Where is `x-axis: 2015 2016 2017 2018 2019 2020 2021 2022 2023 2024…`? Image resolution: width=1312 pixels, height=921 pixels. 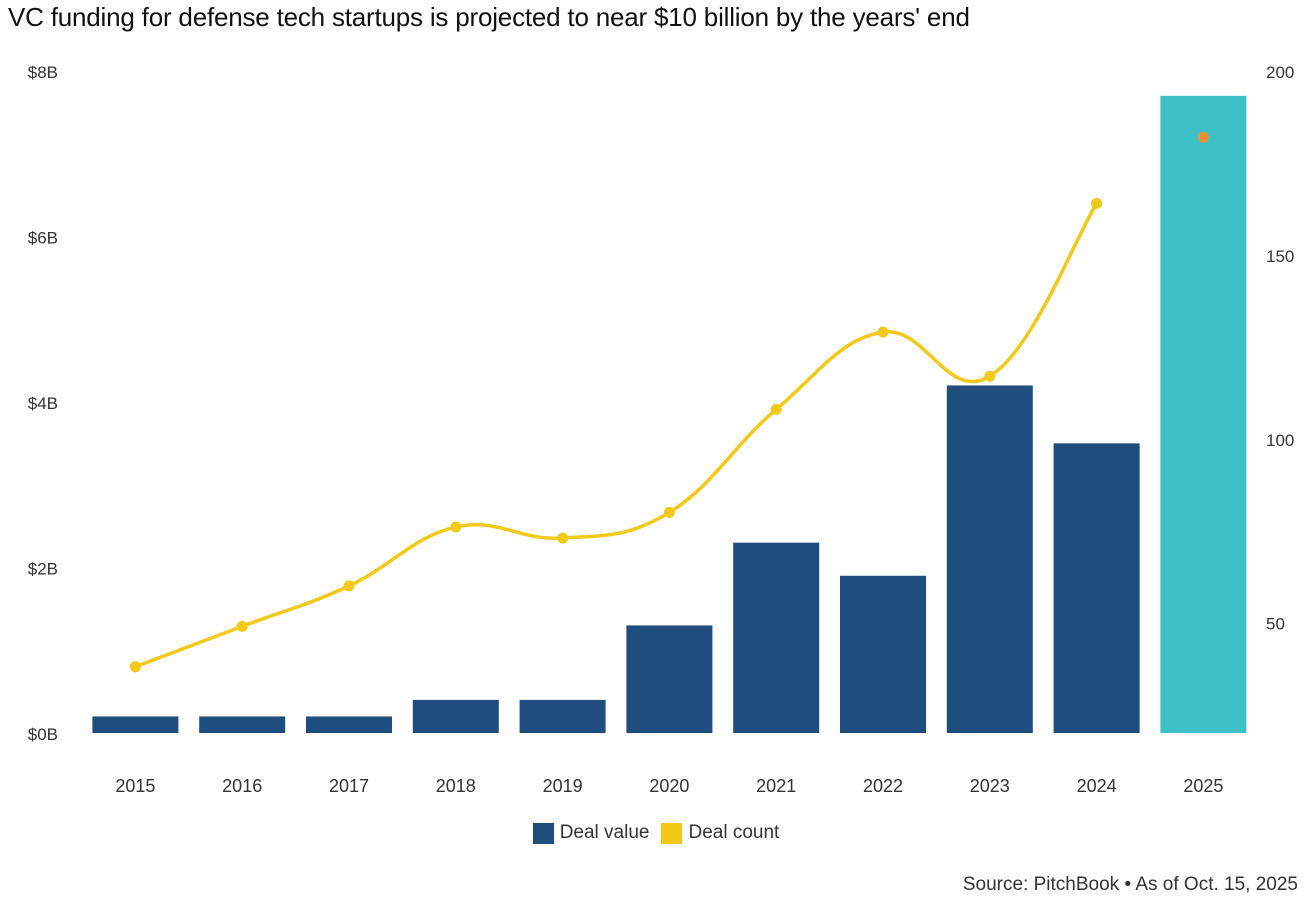 x-axis: 2015 2016 2017 2018 2019 2020 2021 2022 2023 2024… is located at coordinates (669, 786).